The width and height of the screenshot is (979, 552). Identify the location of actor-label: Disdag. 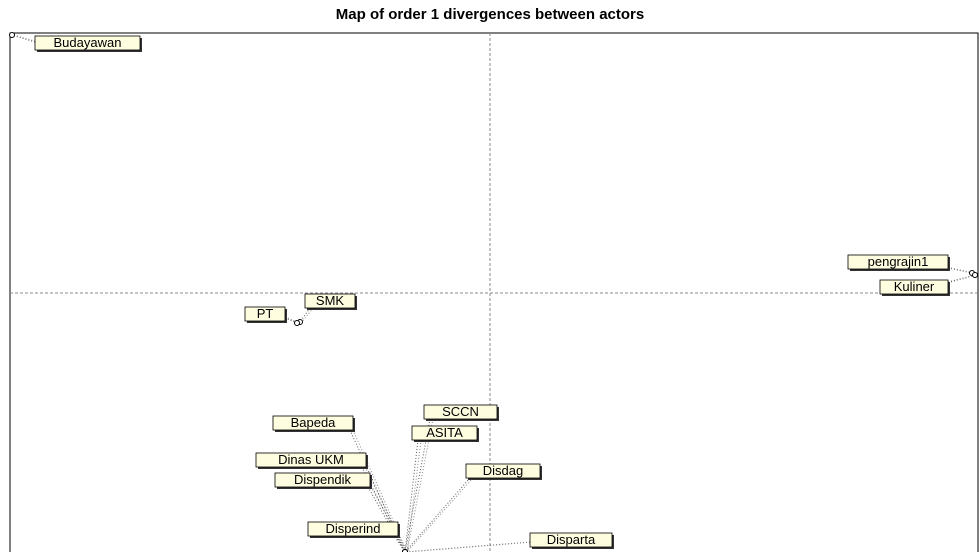
(503, 470).